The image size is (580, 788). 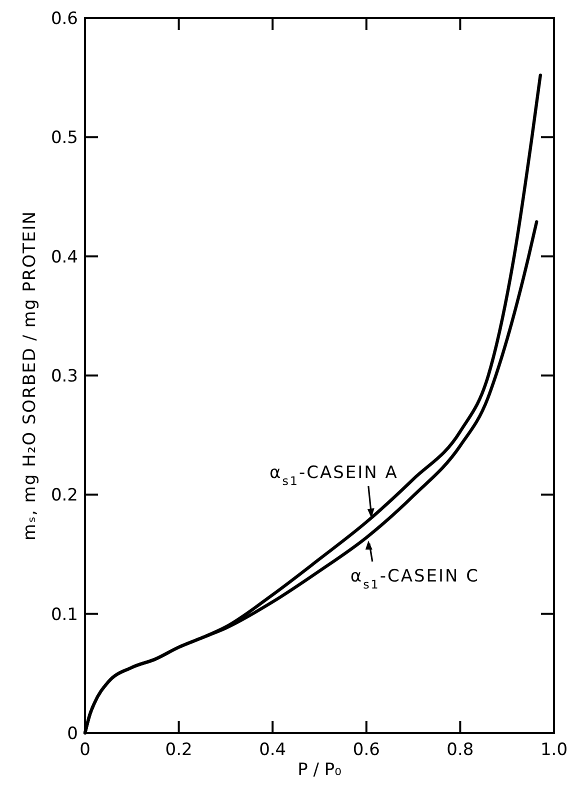 I want to click on legend-label: α$_{s1}$-CASEIN C, so click(x=415, y=579).